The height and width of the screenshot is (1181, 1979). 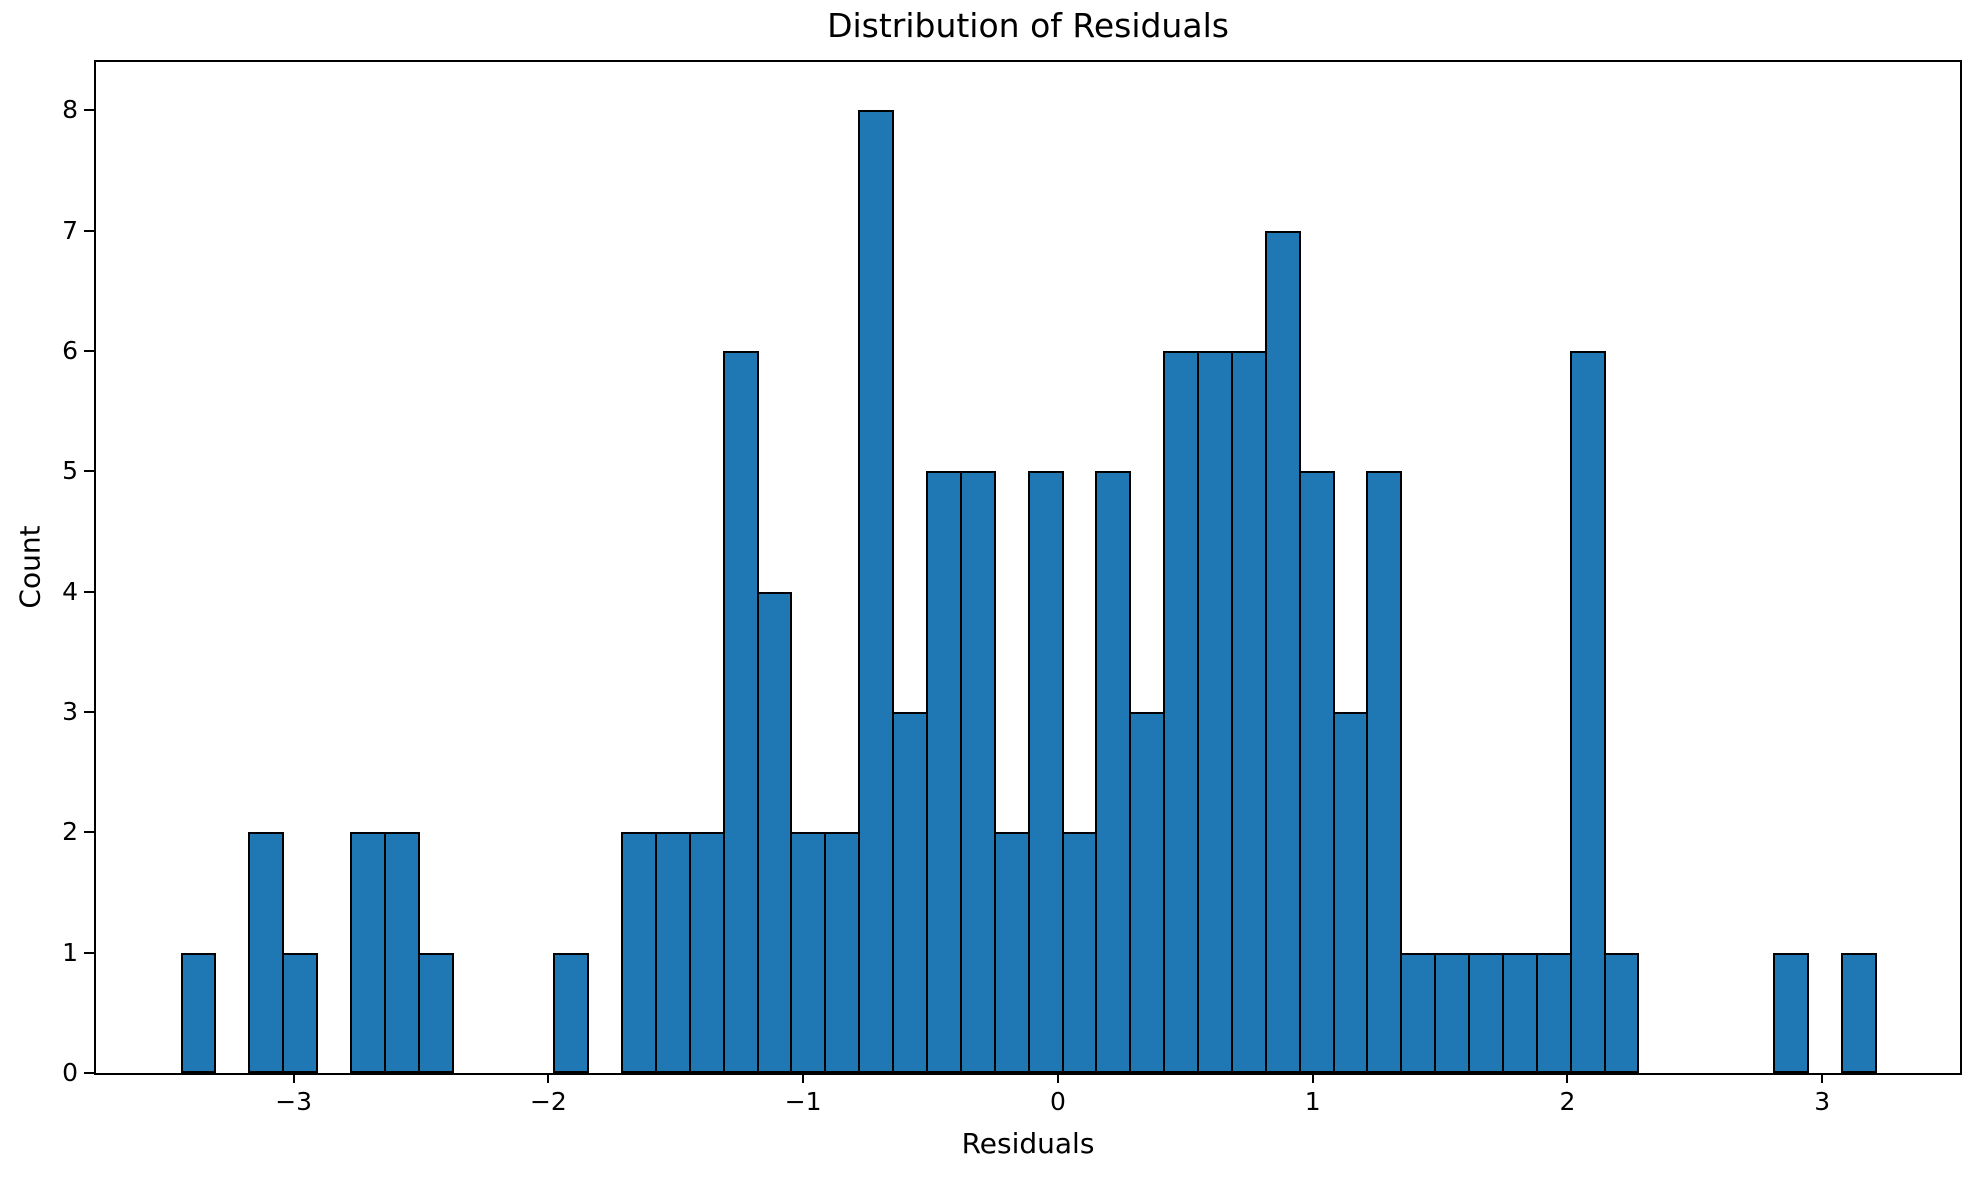 I want to click on y-tick-label: 3, so click(x=70, y=711).